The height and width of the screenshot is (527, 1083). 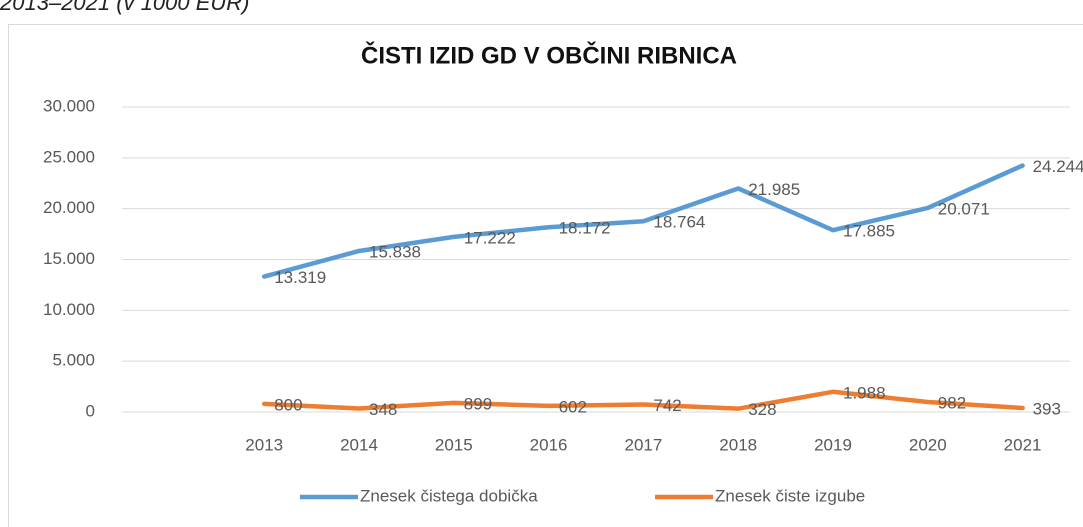 I want to click on data-label: 21.985, so click(x=774, y=189).